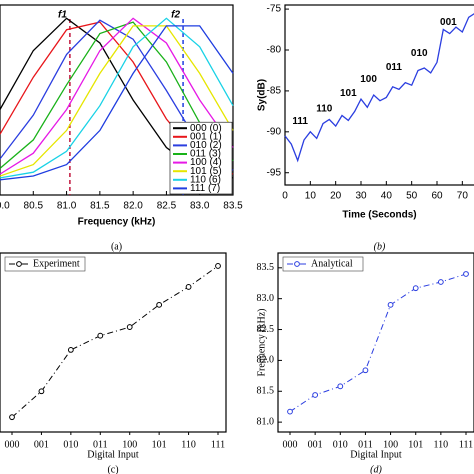 The width and height of the screenshot is (474, 474). Describe the element at coordinates (274, 9) in the screenshot. I see `y-tick-label: -75` at that location.